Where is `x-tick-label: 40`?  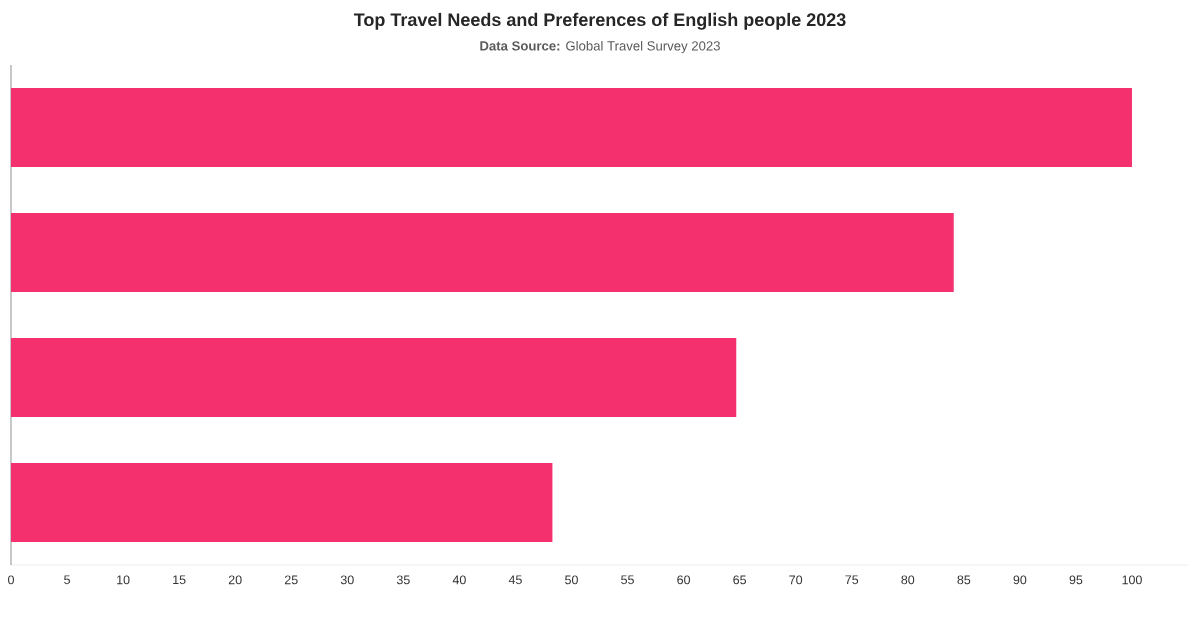
x-tick-label: 40 is located at coordinates (459, 580).